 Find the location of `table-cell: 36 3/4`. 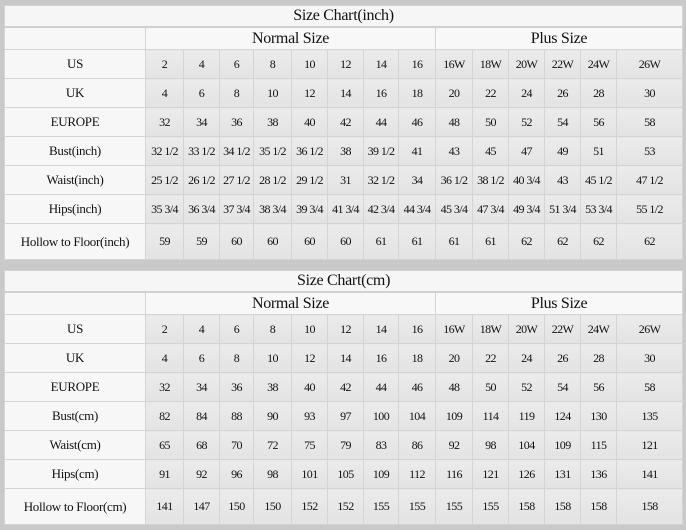

table-cell: 36 3/4 is located at coordinates (201, 209).